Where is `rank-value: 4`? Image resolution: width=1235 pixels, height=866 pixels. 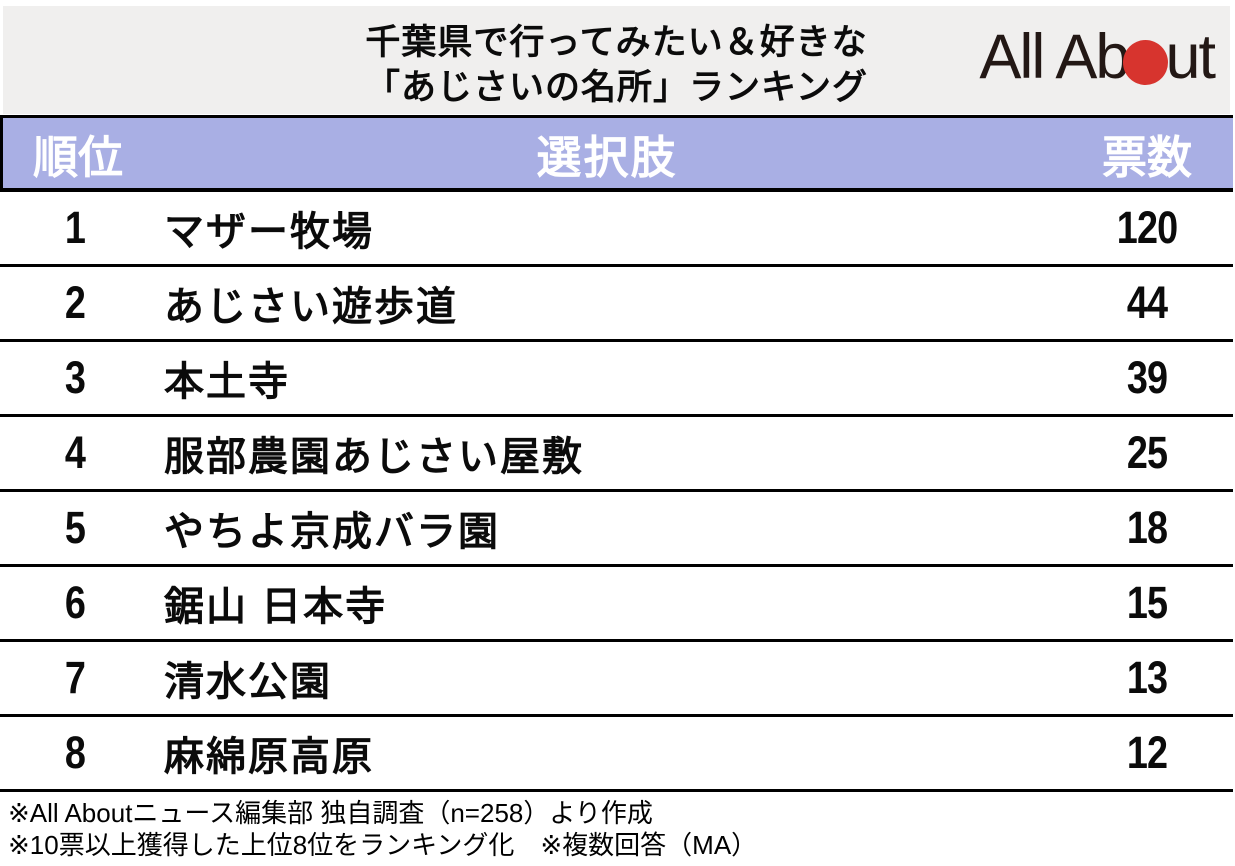
rank-value: 4 is located at coordinates (75, 452).